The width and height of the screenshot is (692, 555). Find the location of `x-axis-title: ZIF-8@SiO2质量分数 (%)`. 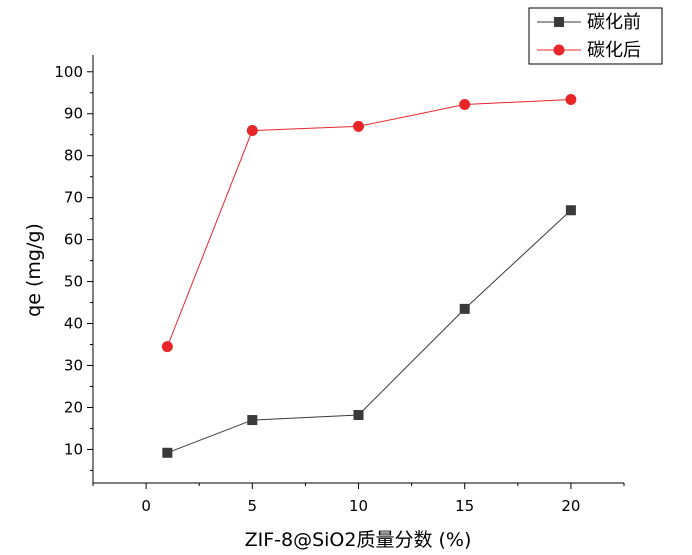

x-axis-title: ZIF-8@SiO2质量分数 (%) is located at coordinates (358, 540).